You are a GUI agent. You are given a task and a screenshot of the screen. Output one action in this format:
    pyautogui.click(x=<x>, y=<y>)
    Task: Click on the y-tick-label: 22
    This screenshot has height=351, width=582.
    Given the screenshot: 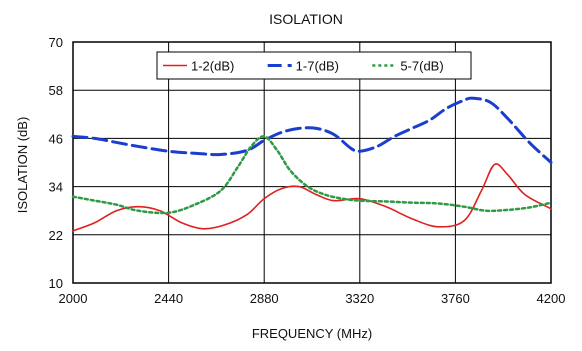 What is the action you would take?
    pyautogui.click(x=56, y=235)
    